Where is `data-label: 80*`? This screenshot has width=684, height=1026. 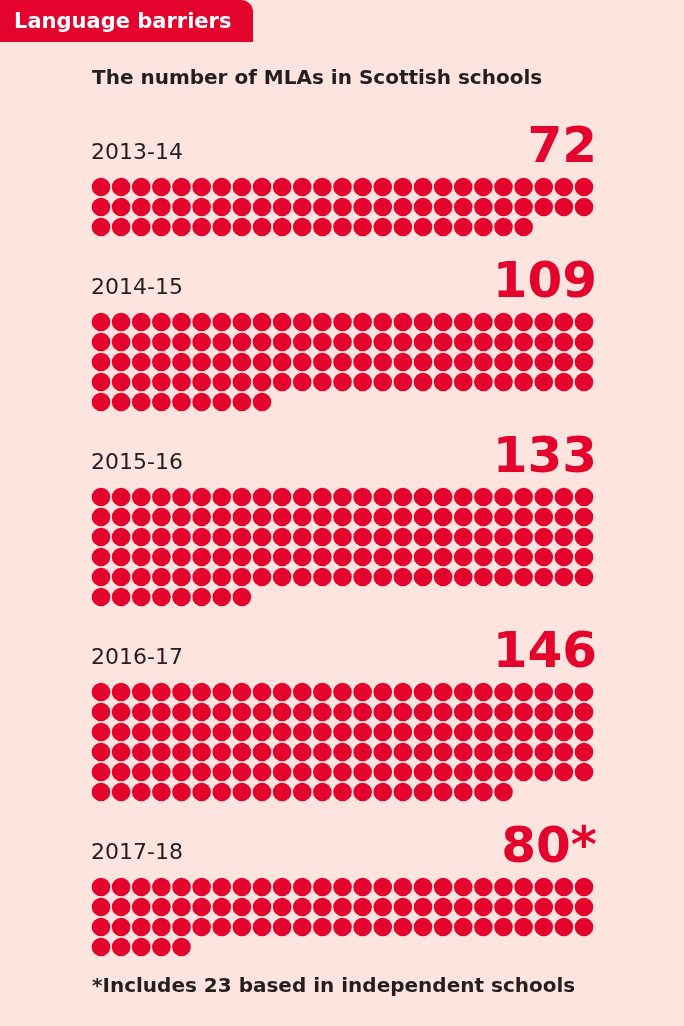 data-label: 80* is located at coordinates (549, 845).